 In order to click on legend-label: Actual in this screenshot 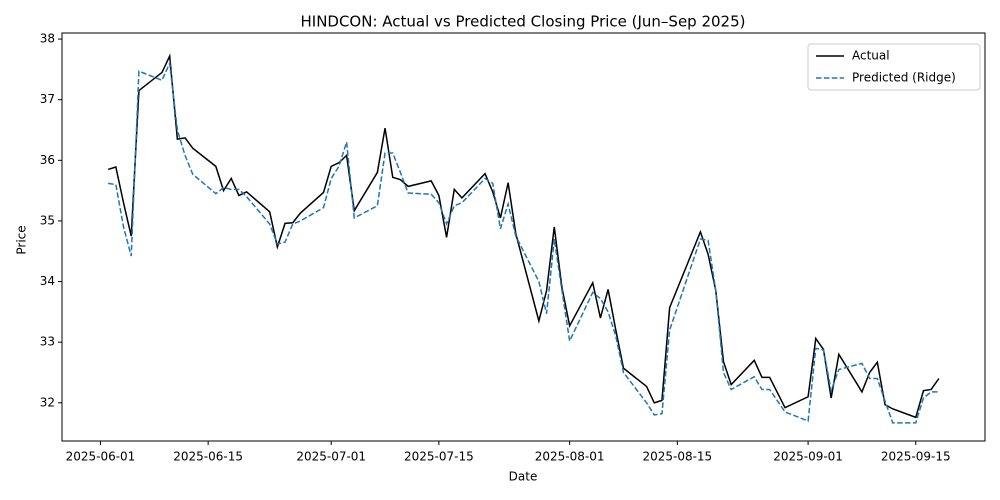, I will do `click(871, 56)`.